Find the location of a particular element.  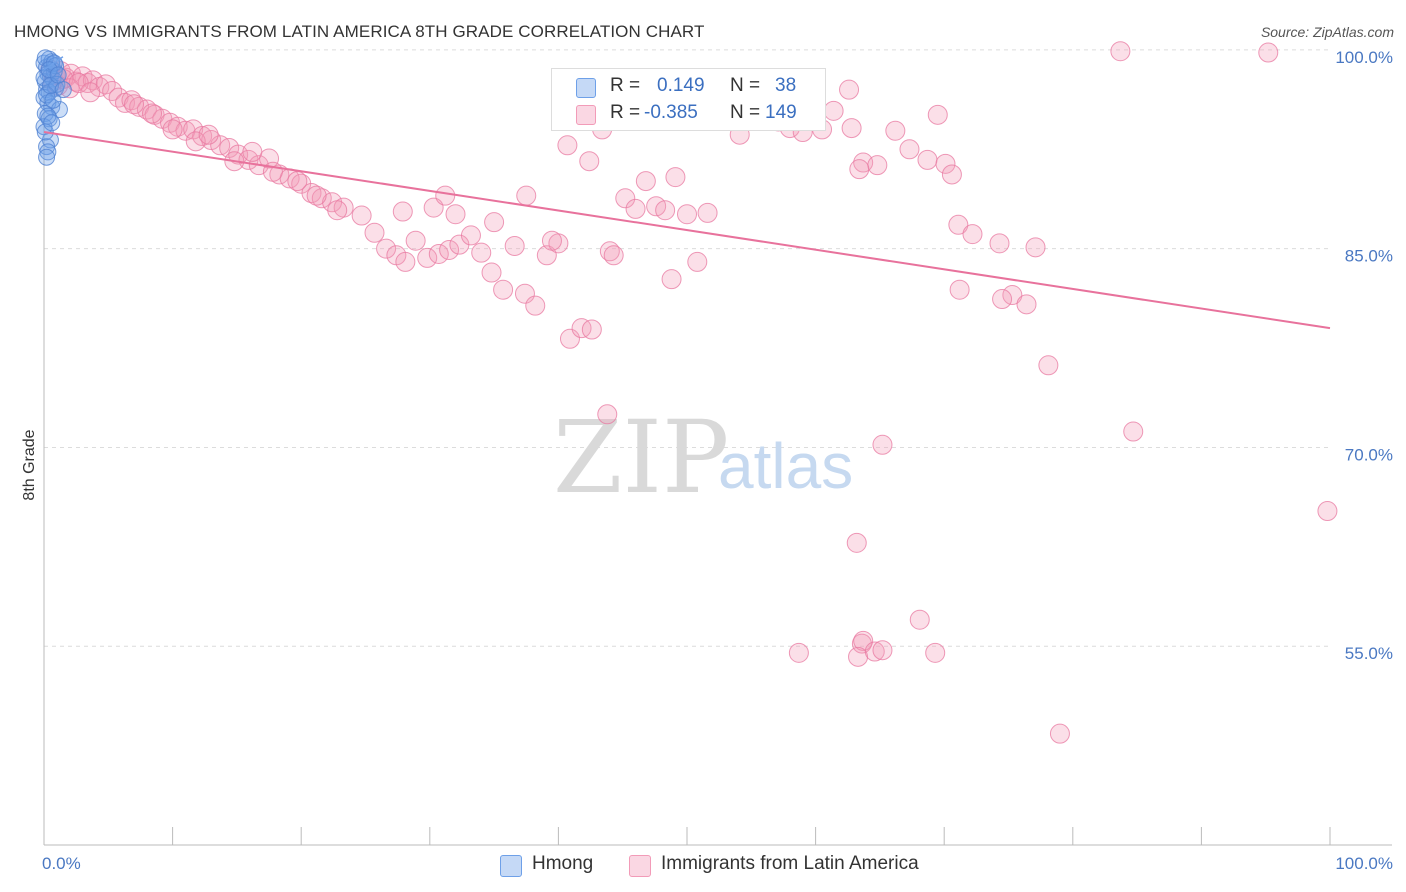

r-value: -0.385 is located at coordinates (671, 112).